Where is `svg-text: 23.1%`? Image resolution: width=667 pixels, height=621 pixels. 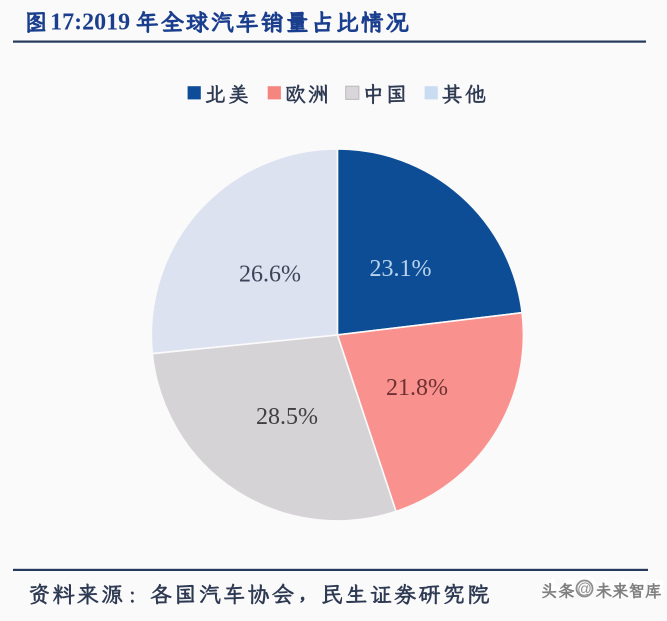
svg-text: 23.1% is located at coordinates (401, 269).